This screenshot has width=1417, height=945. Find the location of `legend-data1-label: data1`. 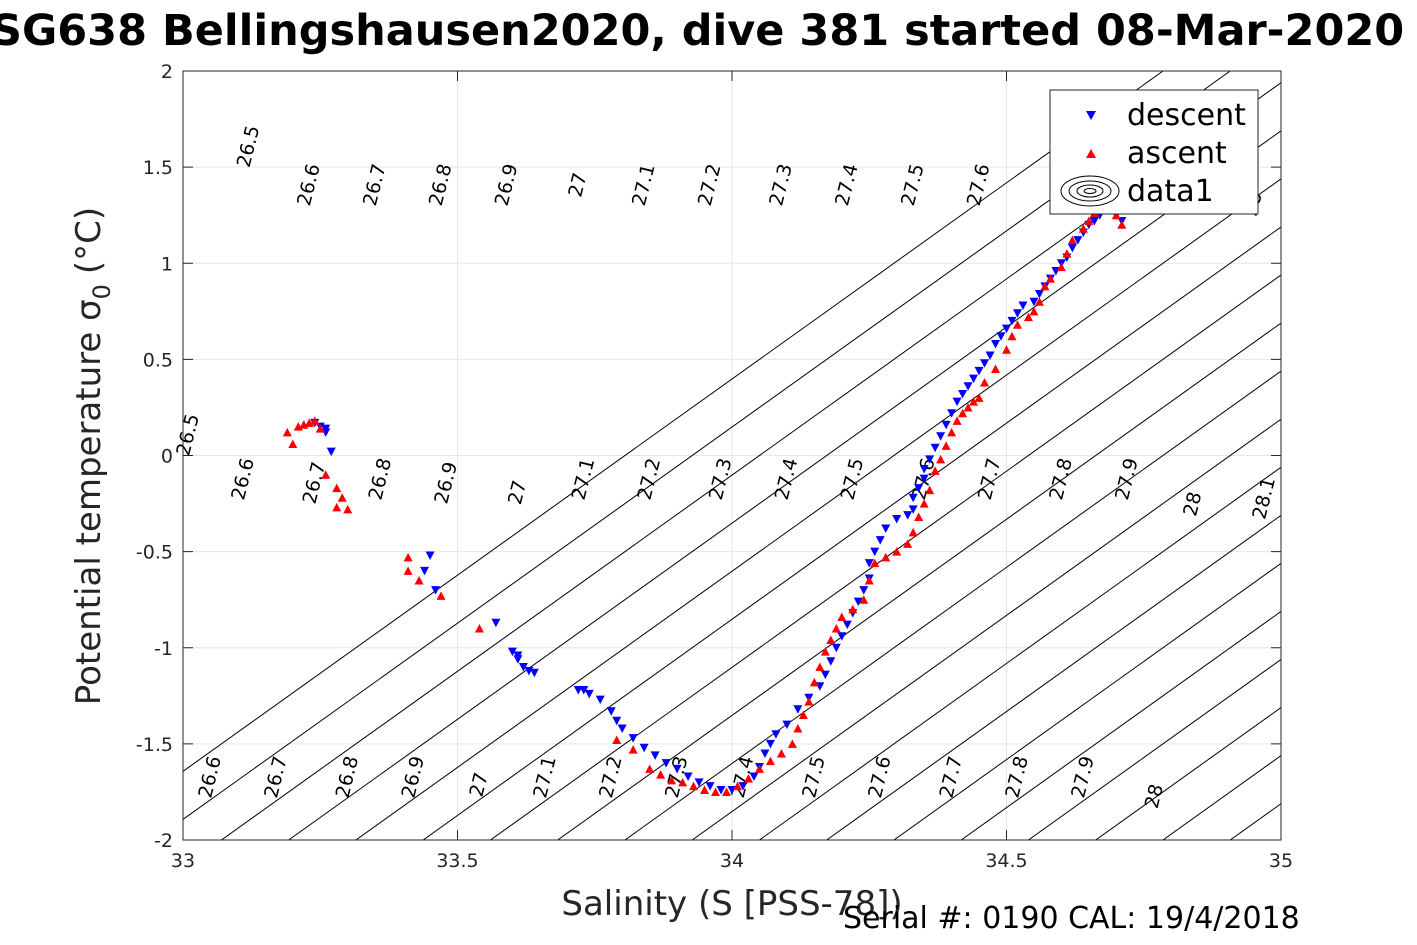

legend-data1-label: data1 is located at coordinates (1170, 191).